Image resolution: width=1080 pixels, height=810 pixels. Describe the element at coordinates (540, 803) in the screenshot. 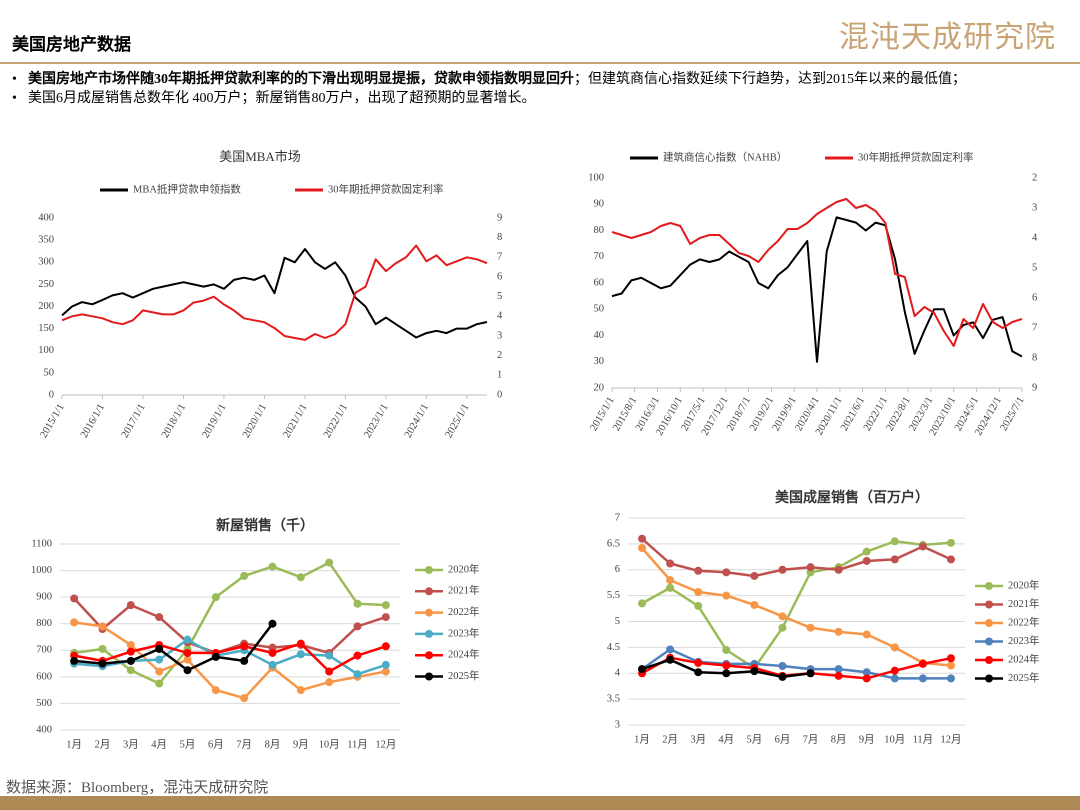

I see `footer-bar` at that location.